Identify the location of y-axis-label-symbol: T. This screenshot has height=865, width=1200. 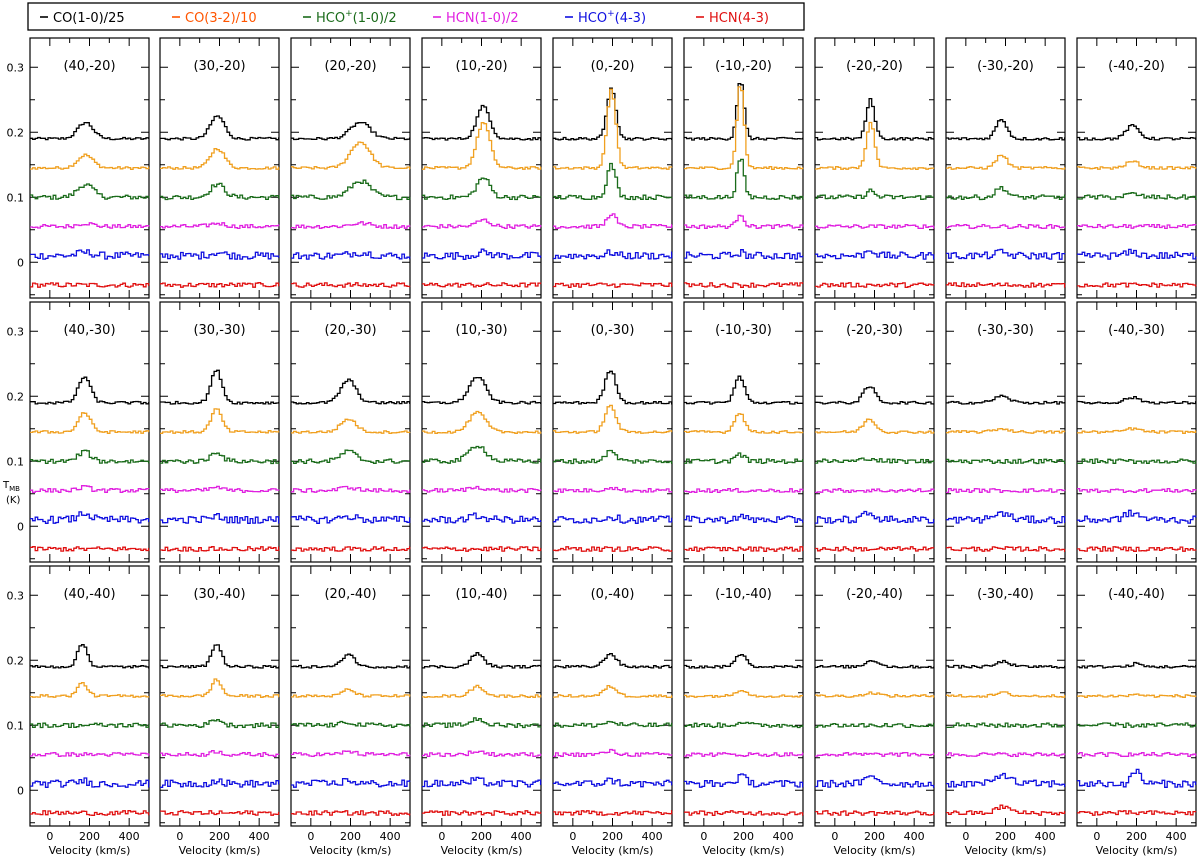
(6, 485).